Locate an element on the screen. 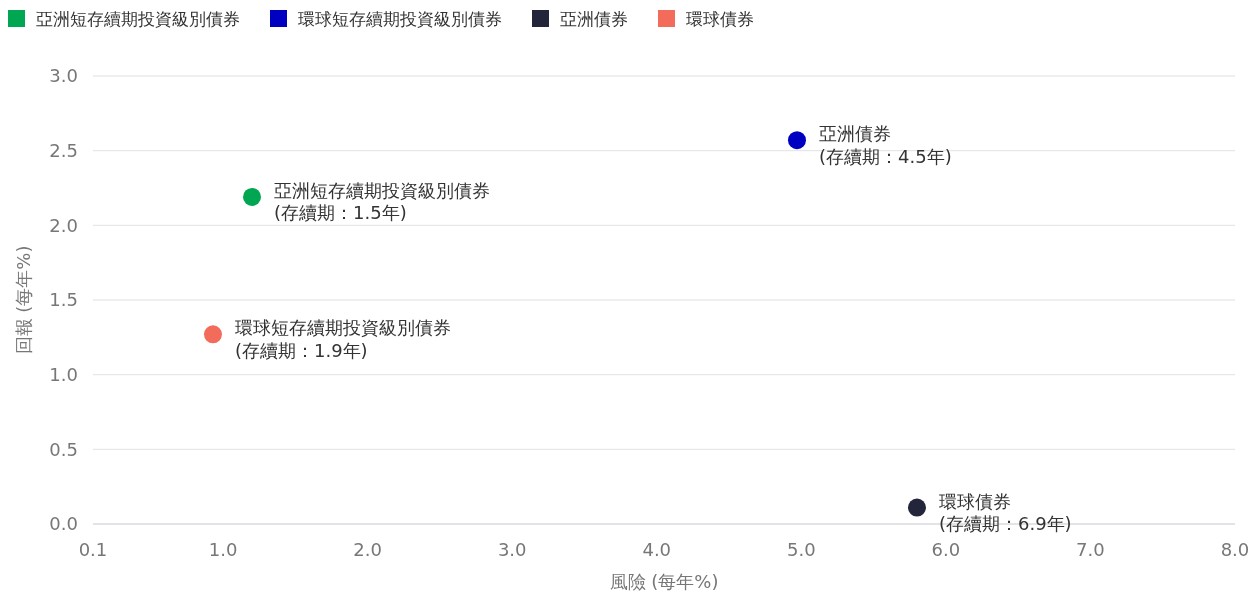 This screenshot has height=599, width=1251. y-tick-label: 0.0 is located at coordinates (63, 524).